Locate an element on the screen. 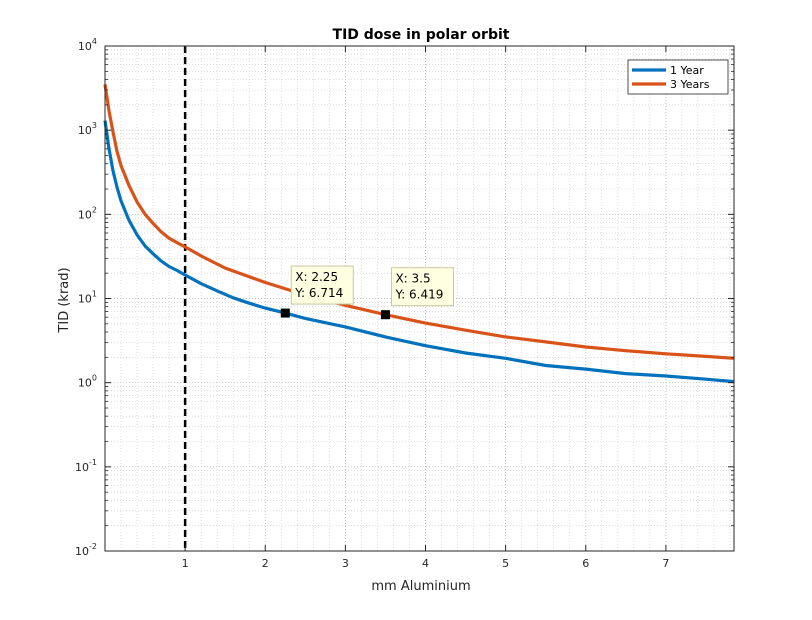  x-tick-label: 7 is located at coordinates (665, 563).